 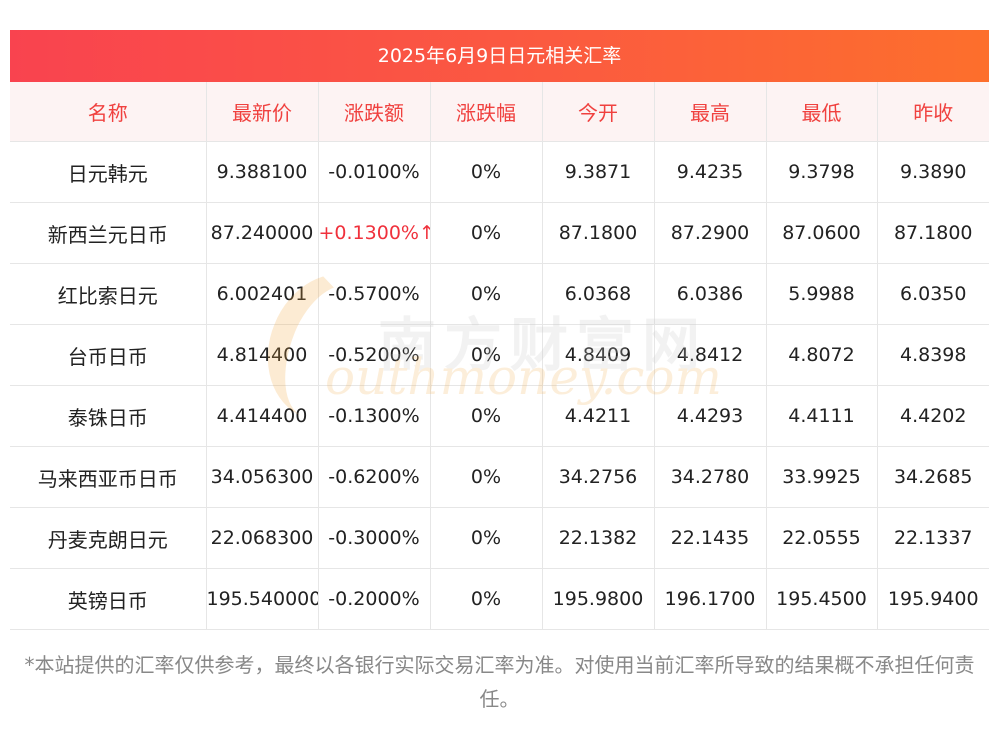 What do you see at coordinates (822, 294) in the screenshot?
I see `cell-low: 5.9988` at bounding box center [822, 294].